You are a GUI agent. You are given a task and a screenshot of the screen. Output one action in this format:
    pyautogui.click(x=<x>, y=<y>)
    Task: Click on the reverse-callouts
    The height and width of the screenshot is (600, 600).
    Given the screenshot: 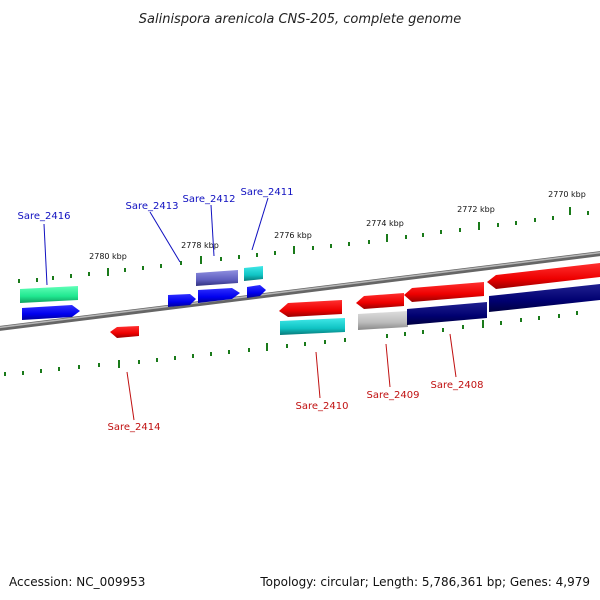 What is the action you would take?
    pyautogui.click(x=291, y=377)
    